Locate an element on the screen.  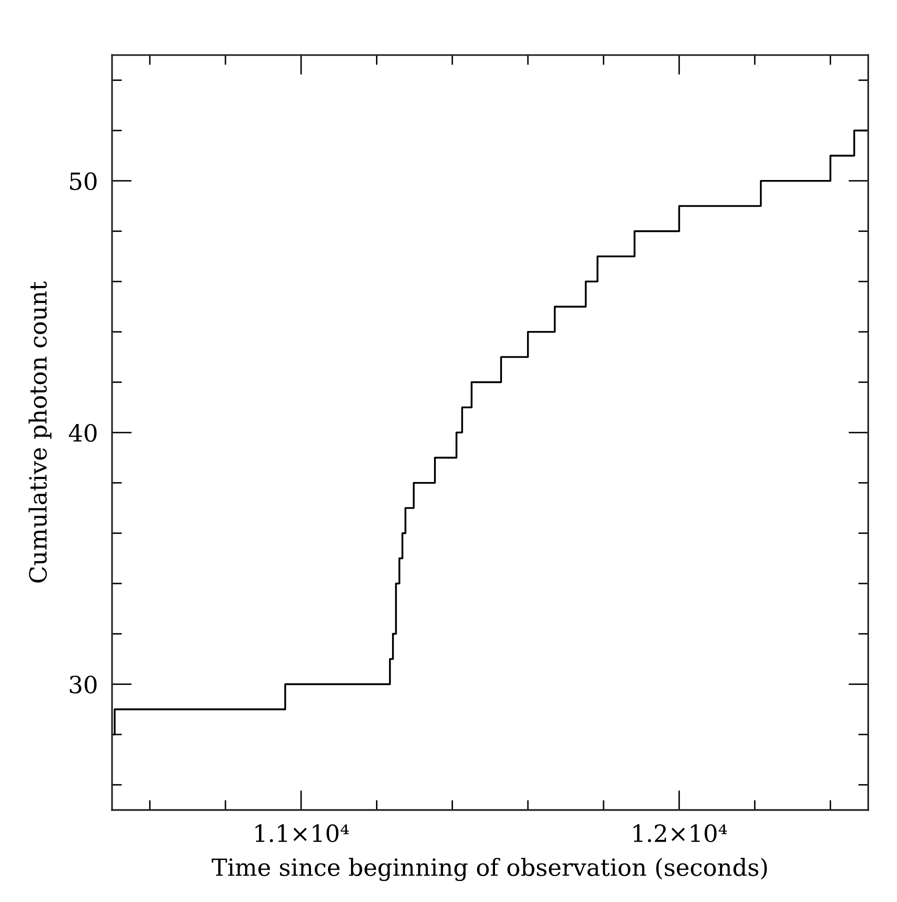
x-tick-label: 1.2×10⁴ is located at coordinates (680, 833).